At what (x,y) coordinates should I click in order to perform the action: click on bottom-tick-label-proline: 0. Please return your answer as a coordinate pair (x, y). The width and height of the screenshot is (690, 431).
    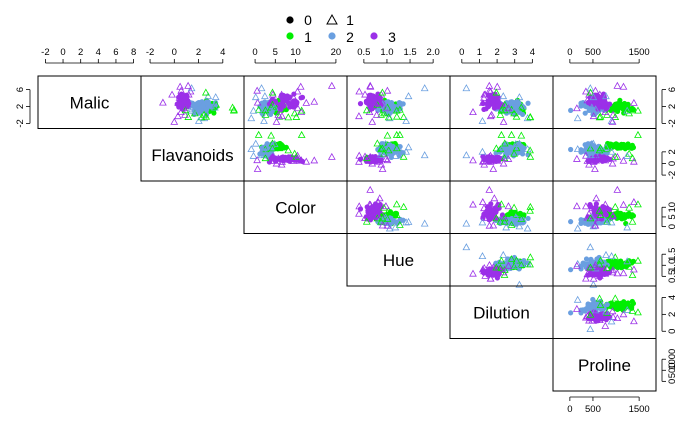
    Looking at the image, I should click on (569, 409).